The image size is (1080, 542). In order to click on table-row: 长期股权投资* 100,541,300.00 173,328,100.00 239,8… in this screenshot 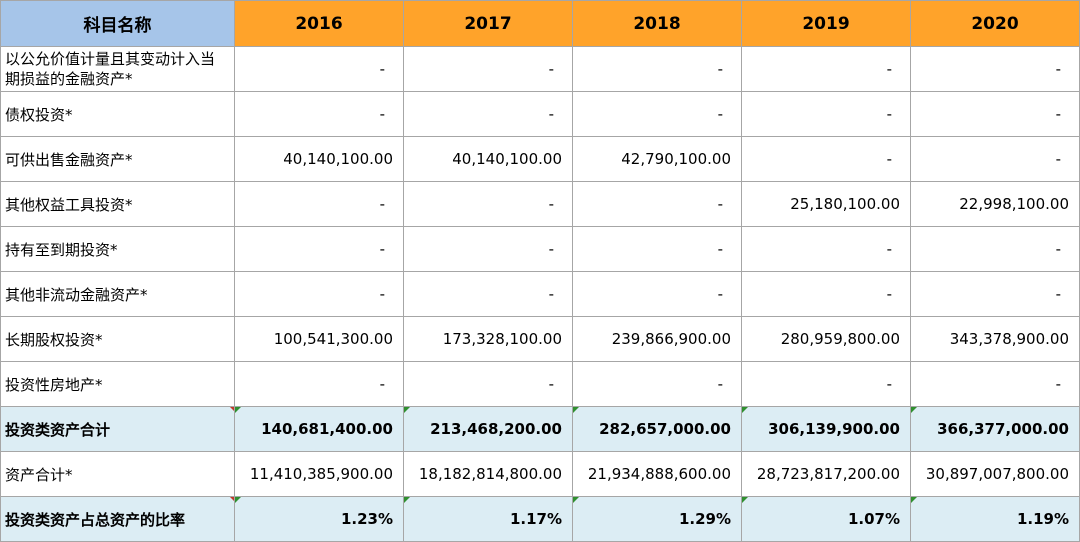, I will do `click(540, 339)`.